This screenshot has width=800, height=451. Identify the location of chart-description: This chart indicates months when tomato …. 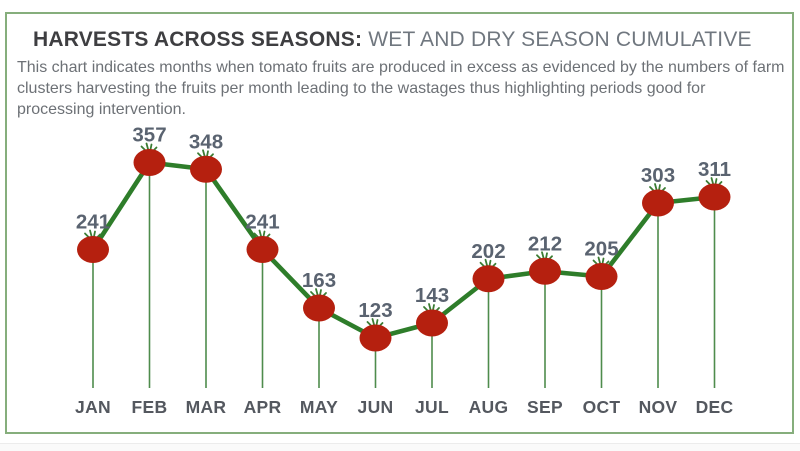
(401, 88).